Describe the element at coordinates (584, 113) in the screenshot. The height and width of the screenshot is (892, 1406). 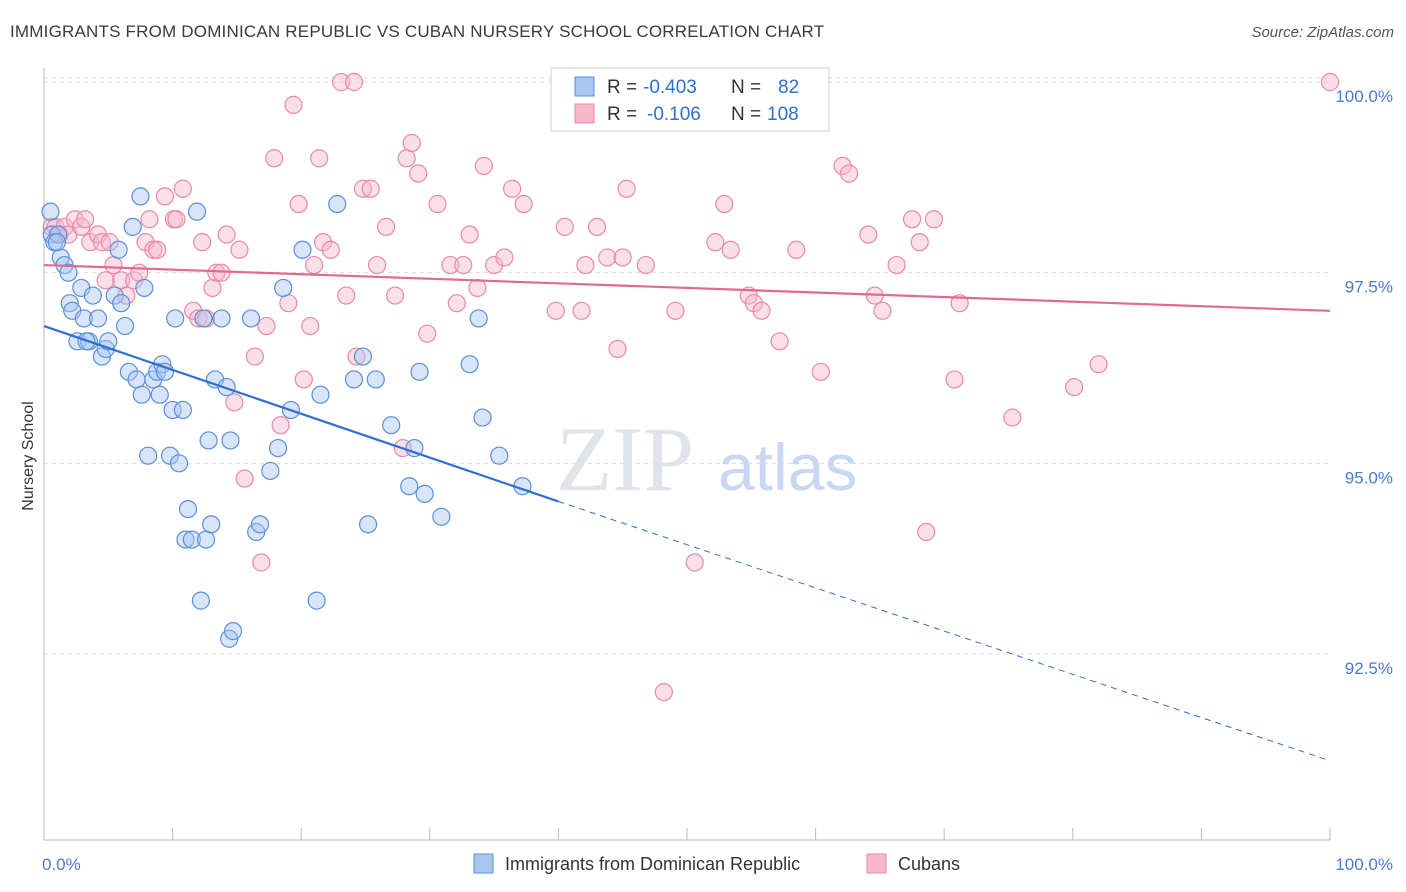
I see `legend-swatch-pink` at that location.